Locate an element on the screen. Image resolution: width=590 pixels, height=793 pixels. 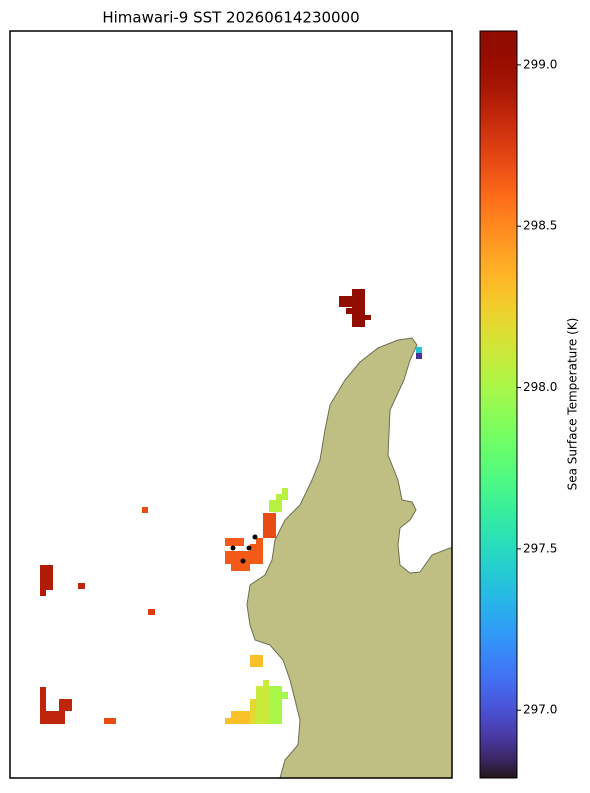
stations is located at coordinates (244, 549).